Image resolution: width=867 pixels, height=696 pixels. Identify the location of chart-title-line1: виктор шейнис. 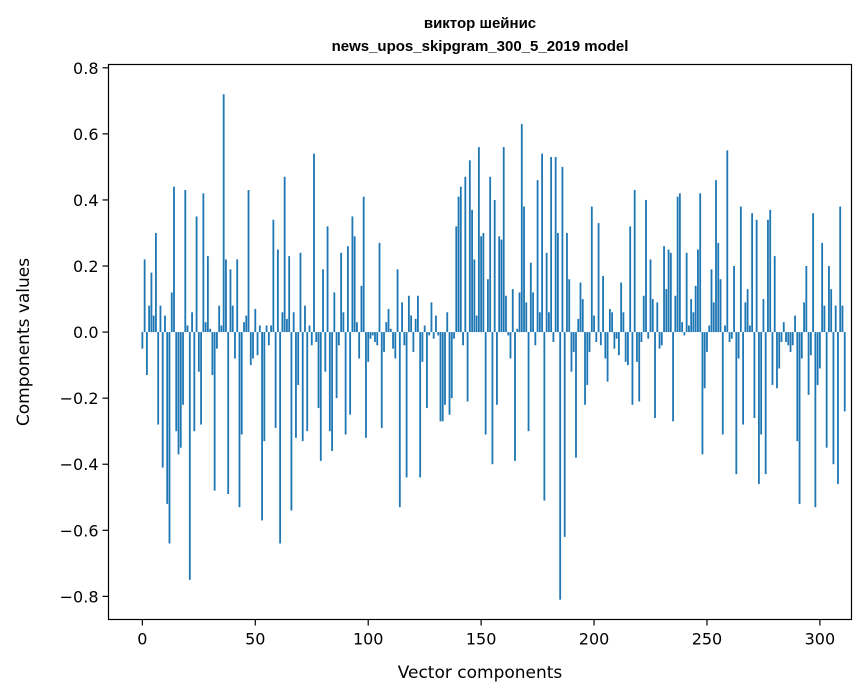
(480, 23).